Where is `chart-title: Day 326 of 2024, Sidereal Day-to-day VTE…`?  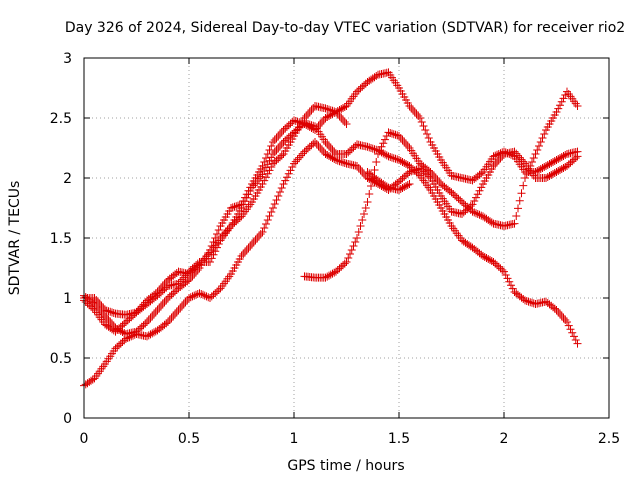
chart-title: Day 326 of 2024, Sidereal Day-to-day VTE… is located at coordinates (345, 28).